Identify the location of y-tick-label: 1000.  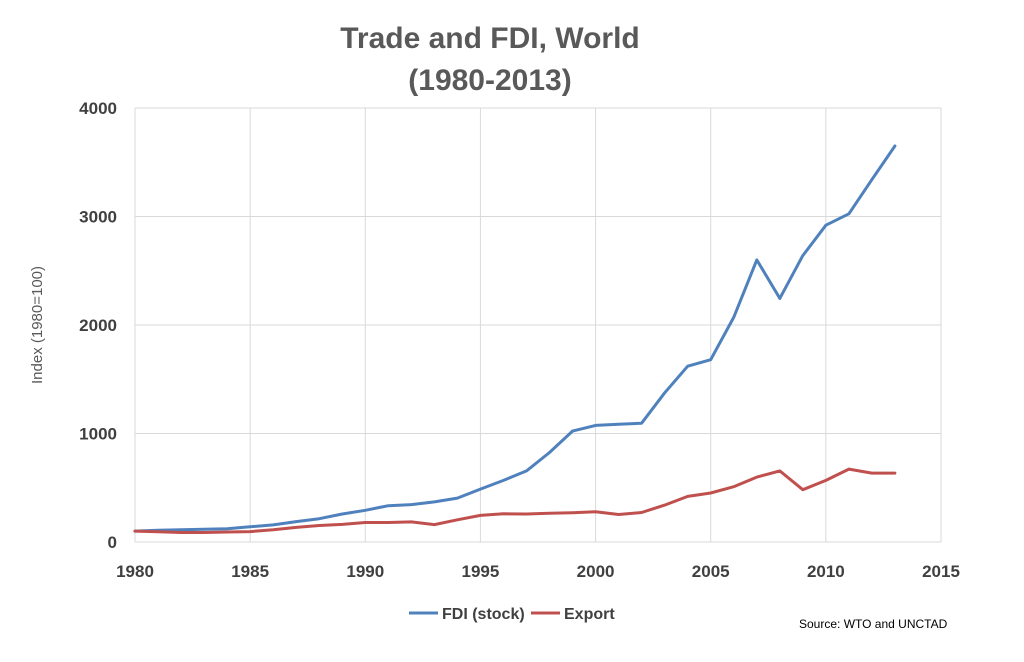
(98, 434).